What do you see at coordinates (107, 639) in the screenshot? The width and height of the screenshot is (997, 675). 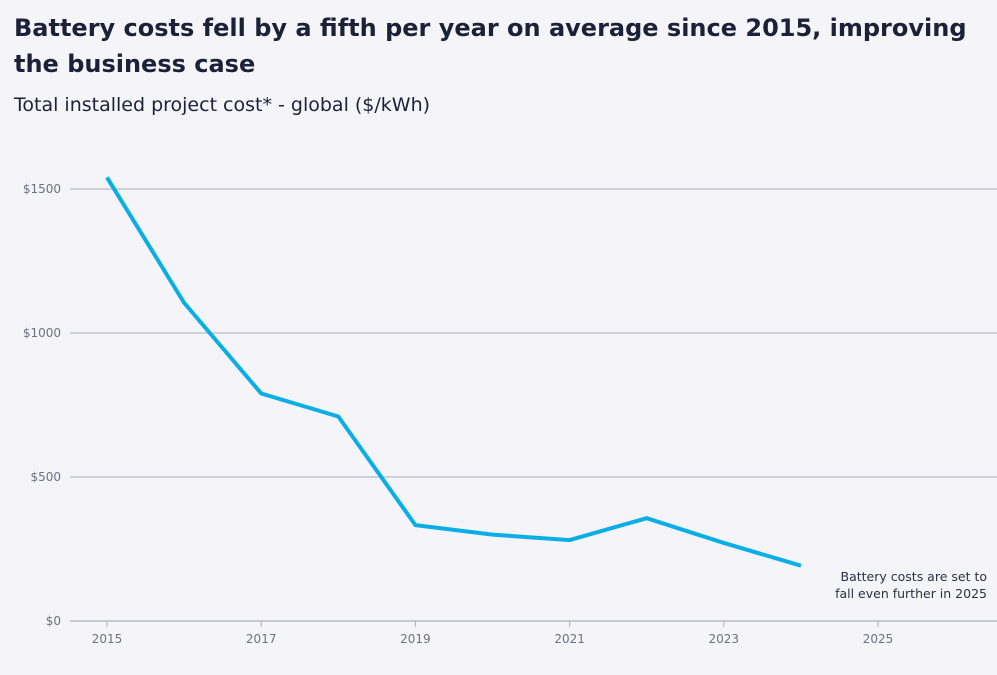 I see `x-tick-label: 2015` at bounding box center [107, 639].